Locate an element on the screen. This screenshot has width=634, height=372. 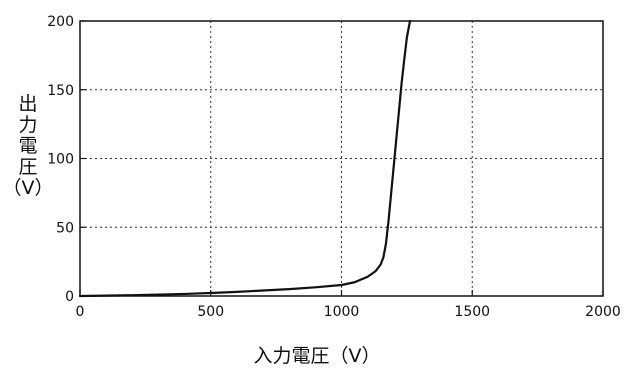
y-tick-label-3: 150 is located at coordinates (60, 91).